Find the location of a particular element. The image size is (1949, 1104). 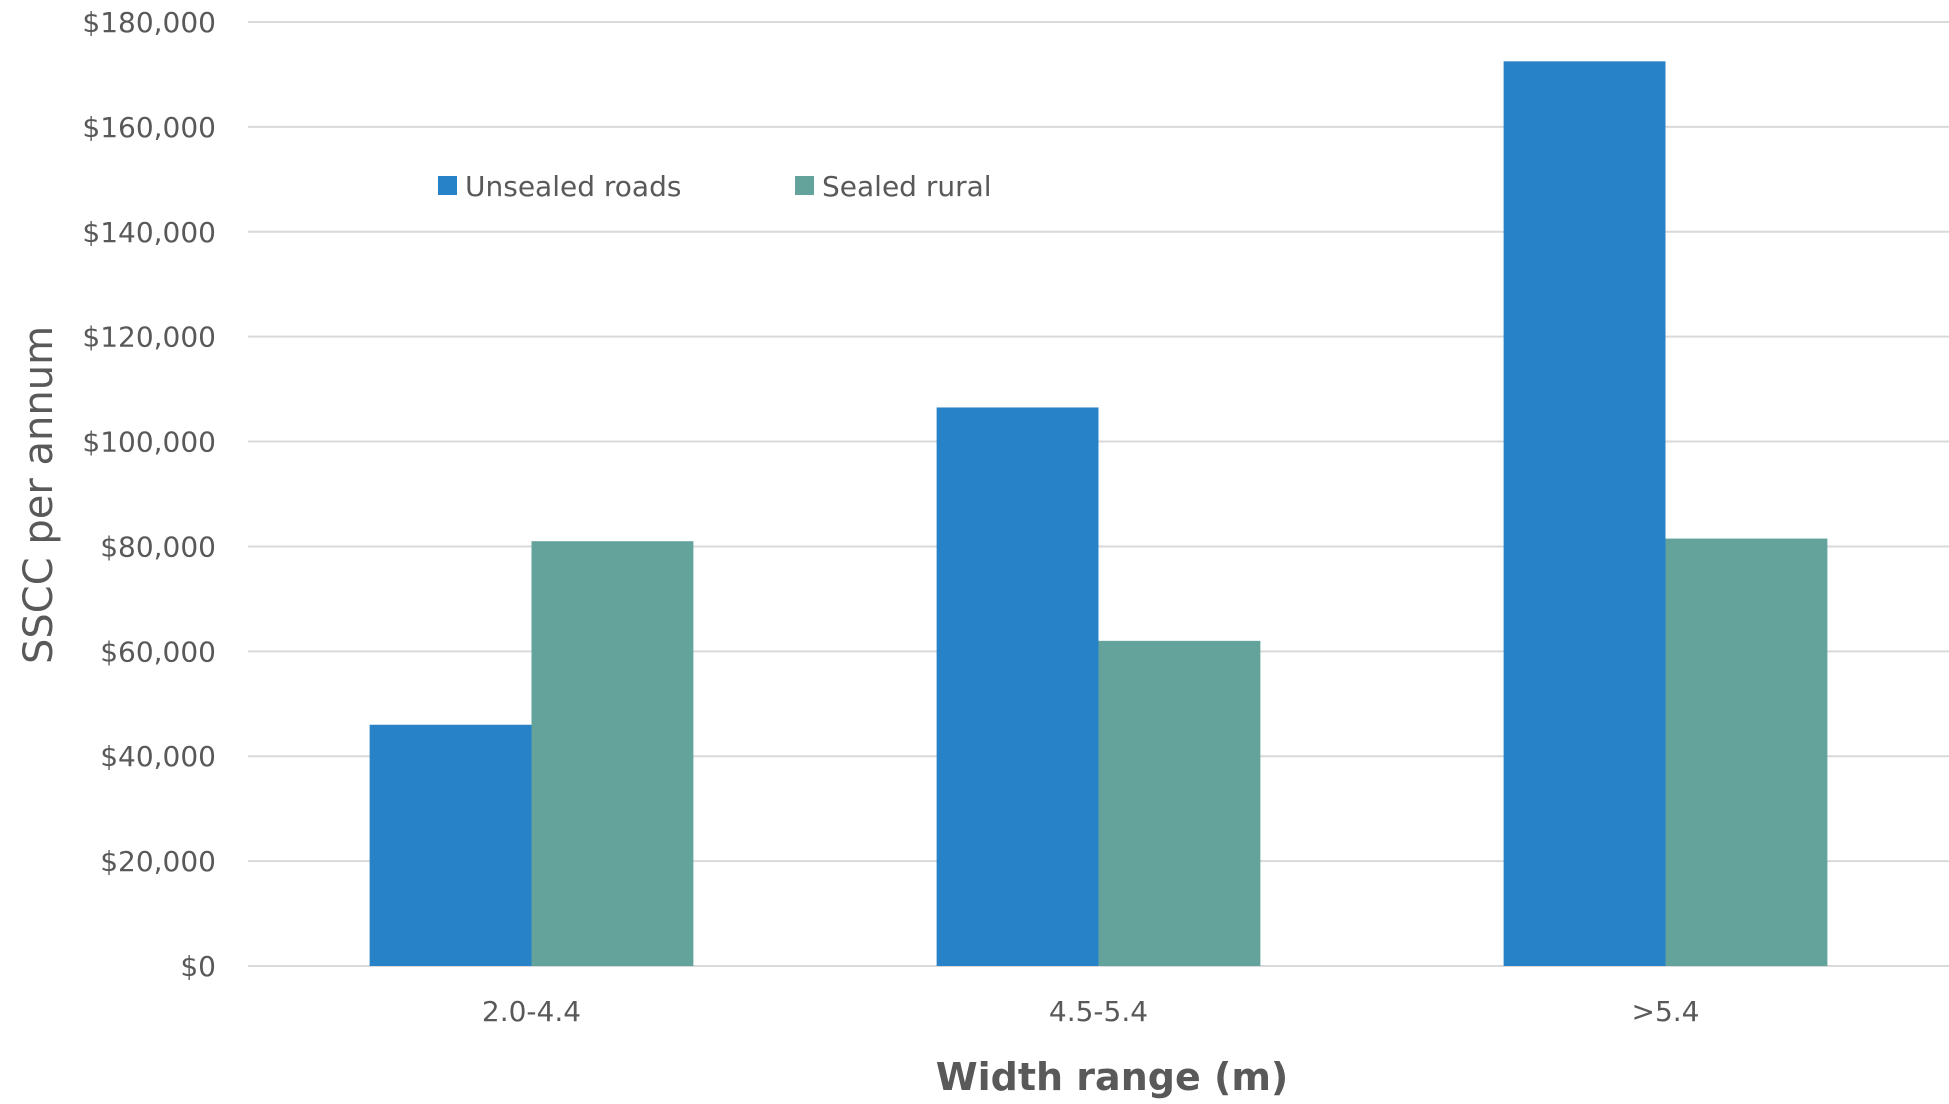

y-tick-label: $40,000 is located at coordinates (158, 756).